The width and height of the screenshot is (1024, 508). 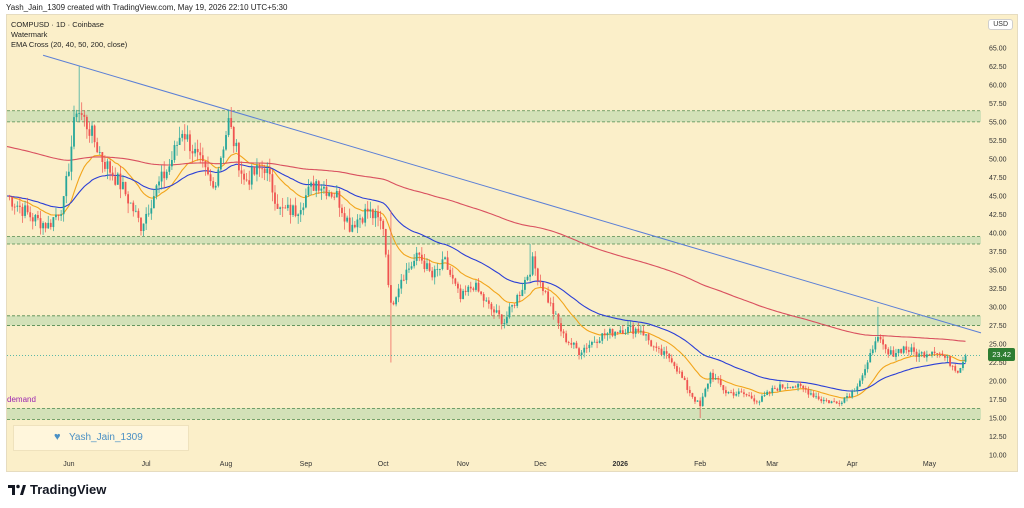 What do you see at coordinates (29, 34) in the screenshot?
I see `watermark-legend: Watermark` at bounding box center [29, 34].